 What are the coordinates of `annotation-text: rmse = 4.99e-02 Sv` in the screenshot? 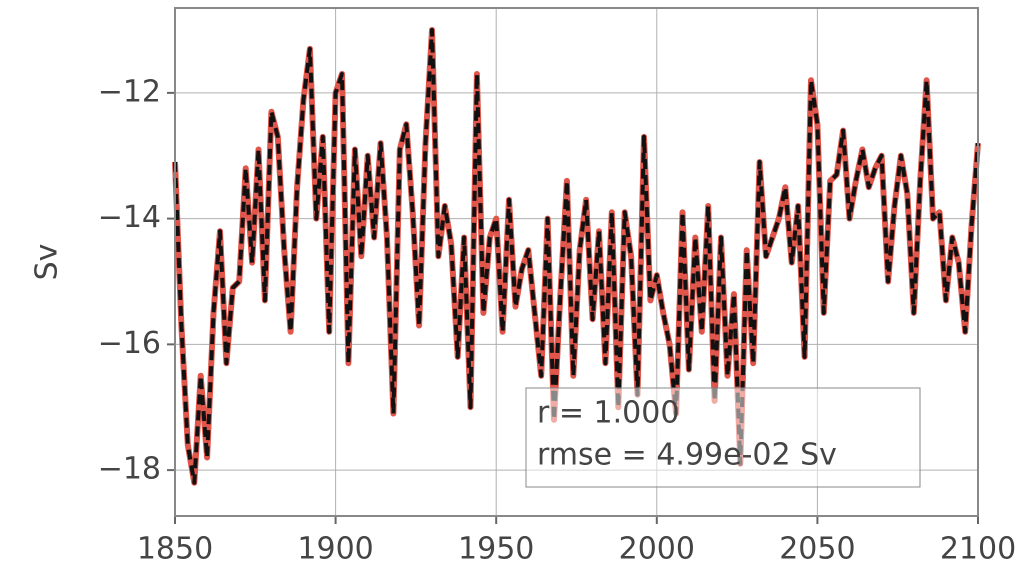 It's located at (687, 455).